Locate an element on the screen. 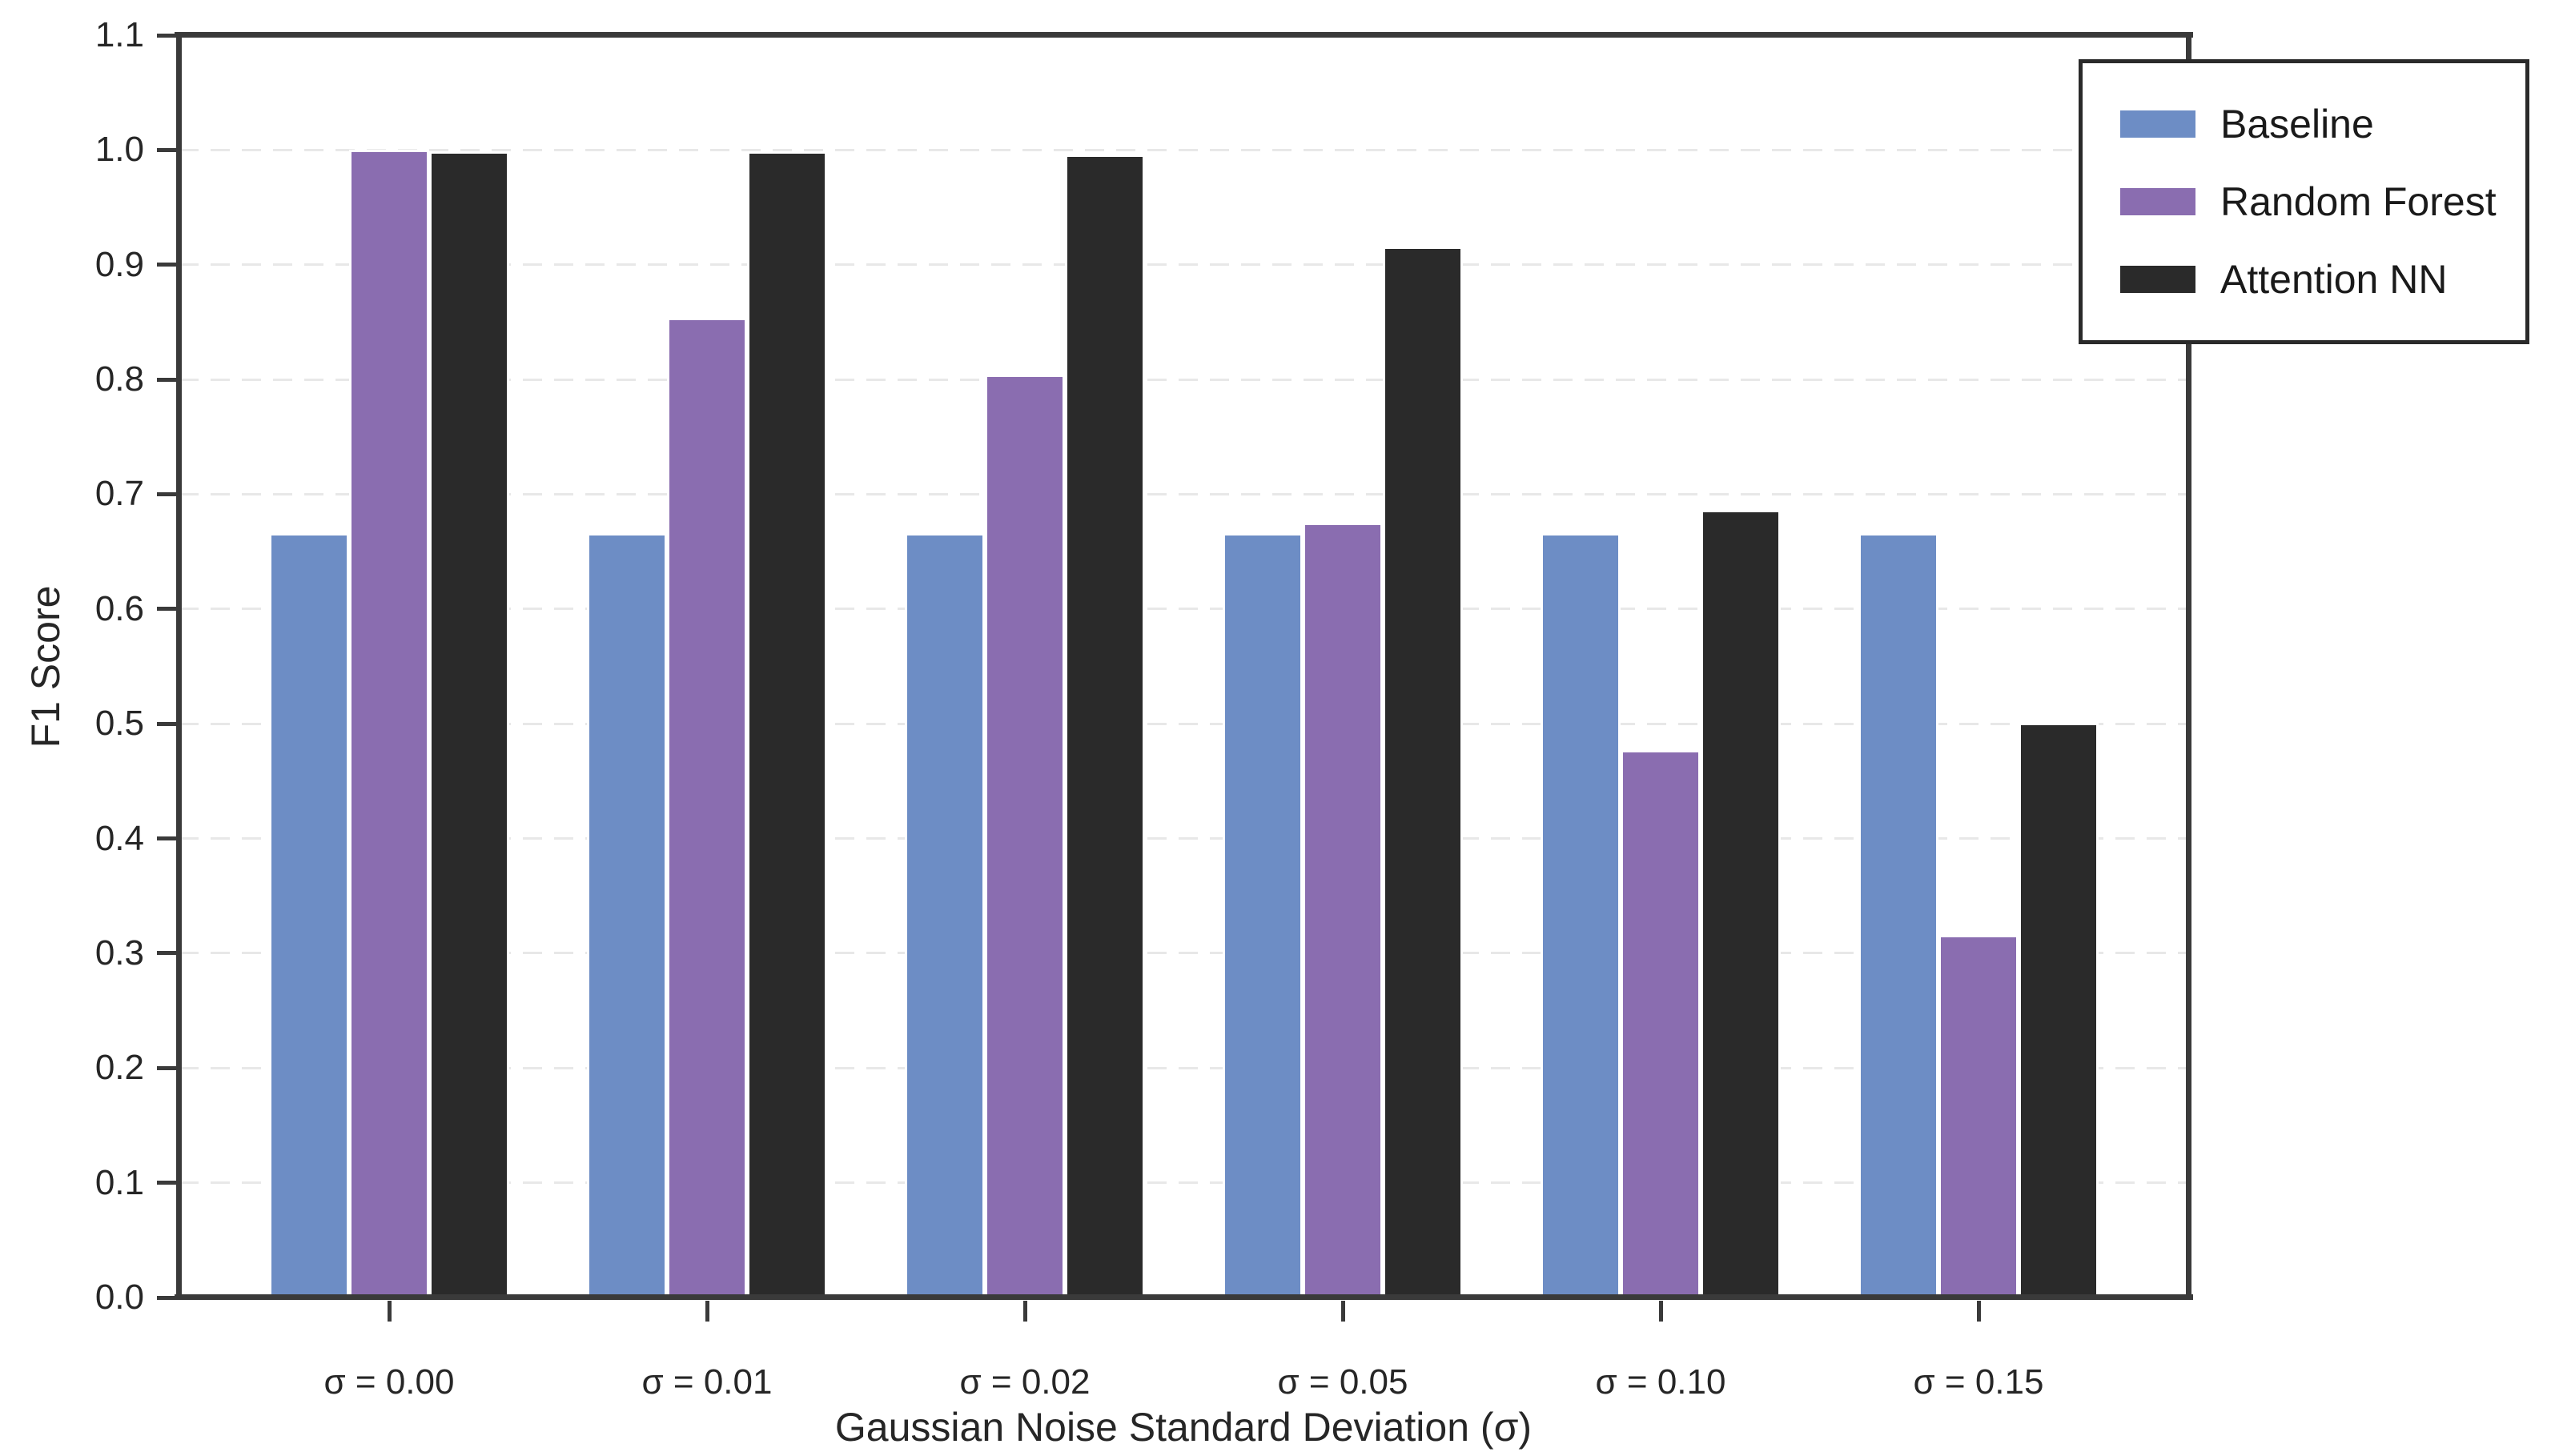 This screenshot has width=2559, height=1456. x-tick-label: σ = 0.00 is located at coordinates (389, 1382).